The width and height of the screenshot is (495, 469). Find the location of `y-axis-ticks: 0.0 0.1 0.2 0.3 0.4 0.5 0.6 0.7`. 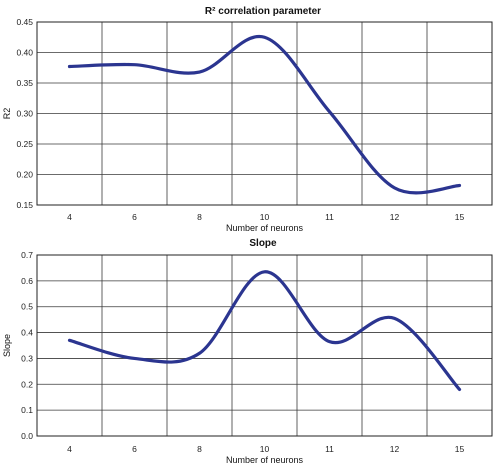

y-axis-ticks: 0.0 0.1 0.2 0.3 0.4 0.5 0.6 0.7 is located at coordinates (27, 345).